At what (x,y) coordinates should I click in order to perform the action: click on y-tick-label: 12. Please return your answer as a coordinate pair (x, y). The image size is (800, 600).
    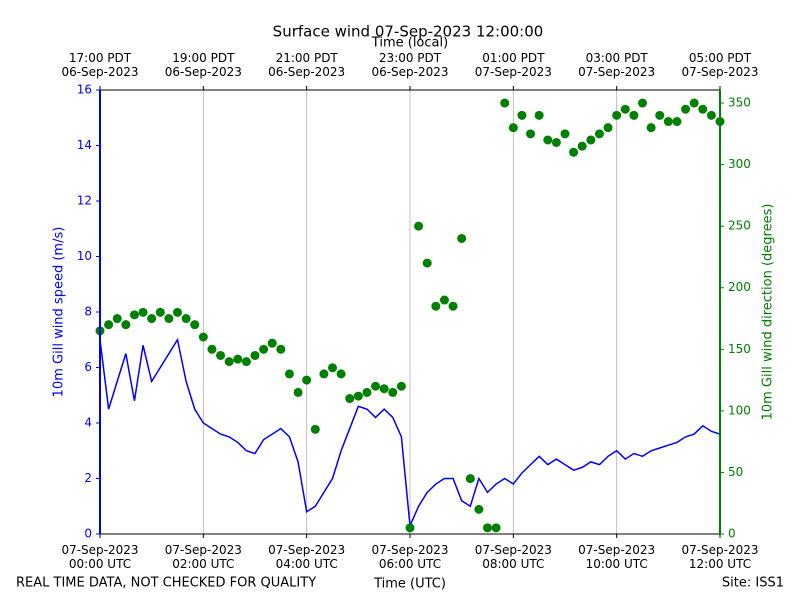
    Looking at the image, I should click on (84, 201).